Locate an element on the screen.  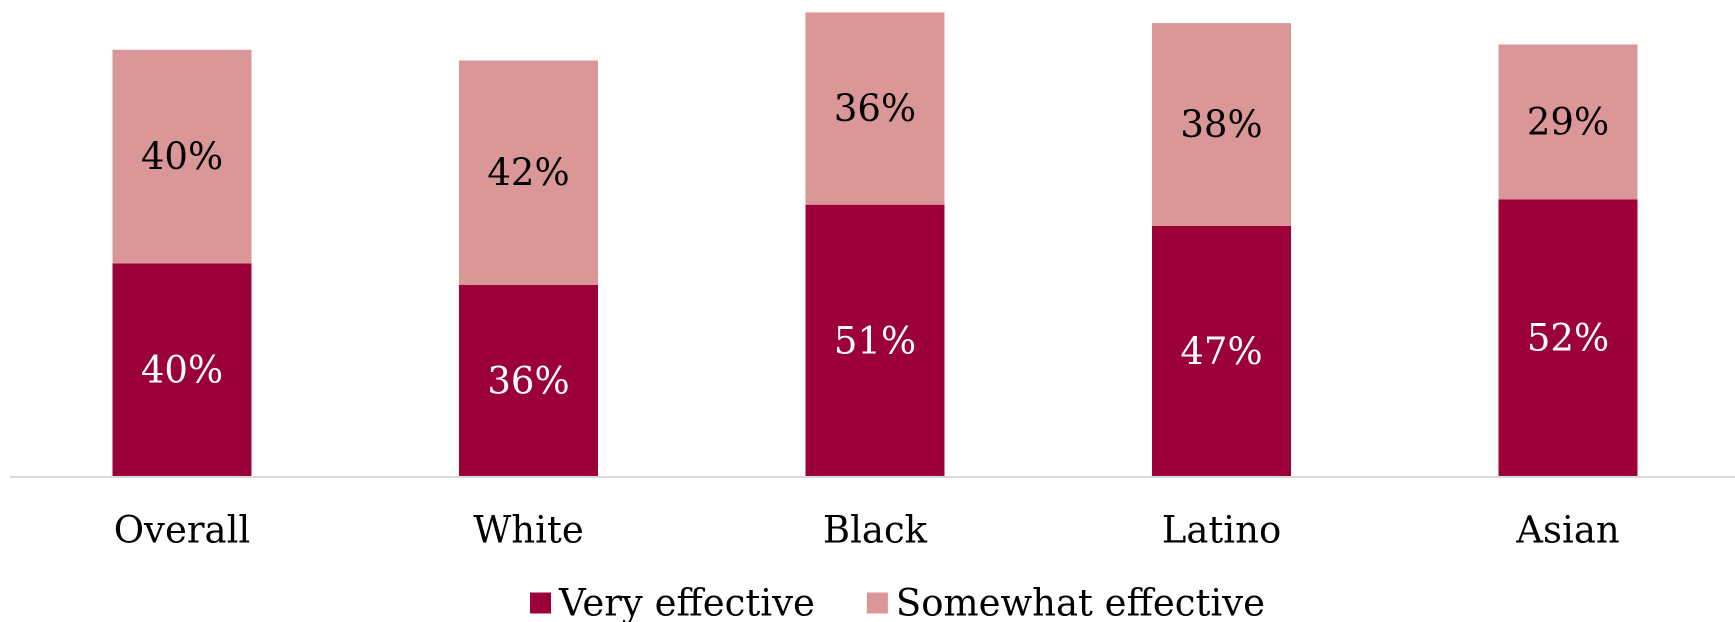
data-label-white-series-1: 42% is located at coordinates (528, 172).